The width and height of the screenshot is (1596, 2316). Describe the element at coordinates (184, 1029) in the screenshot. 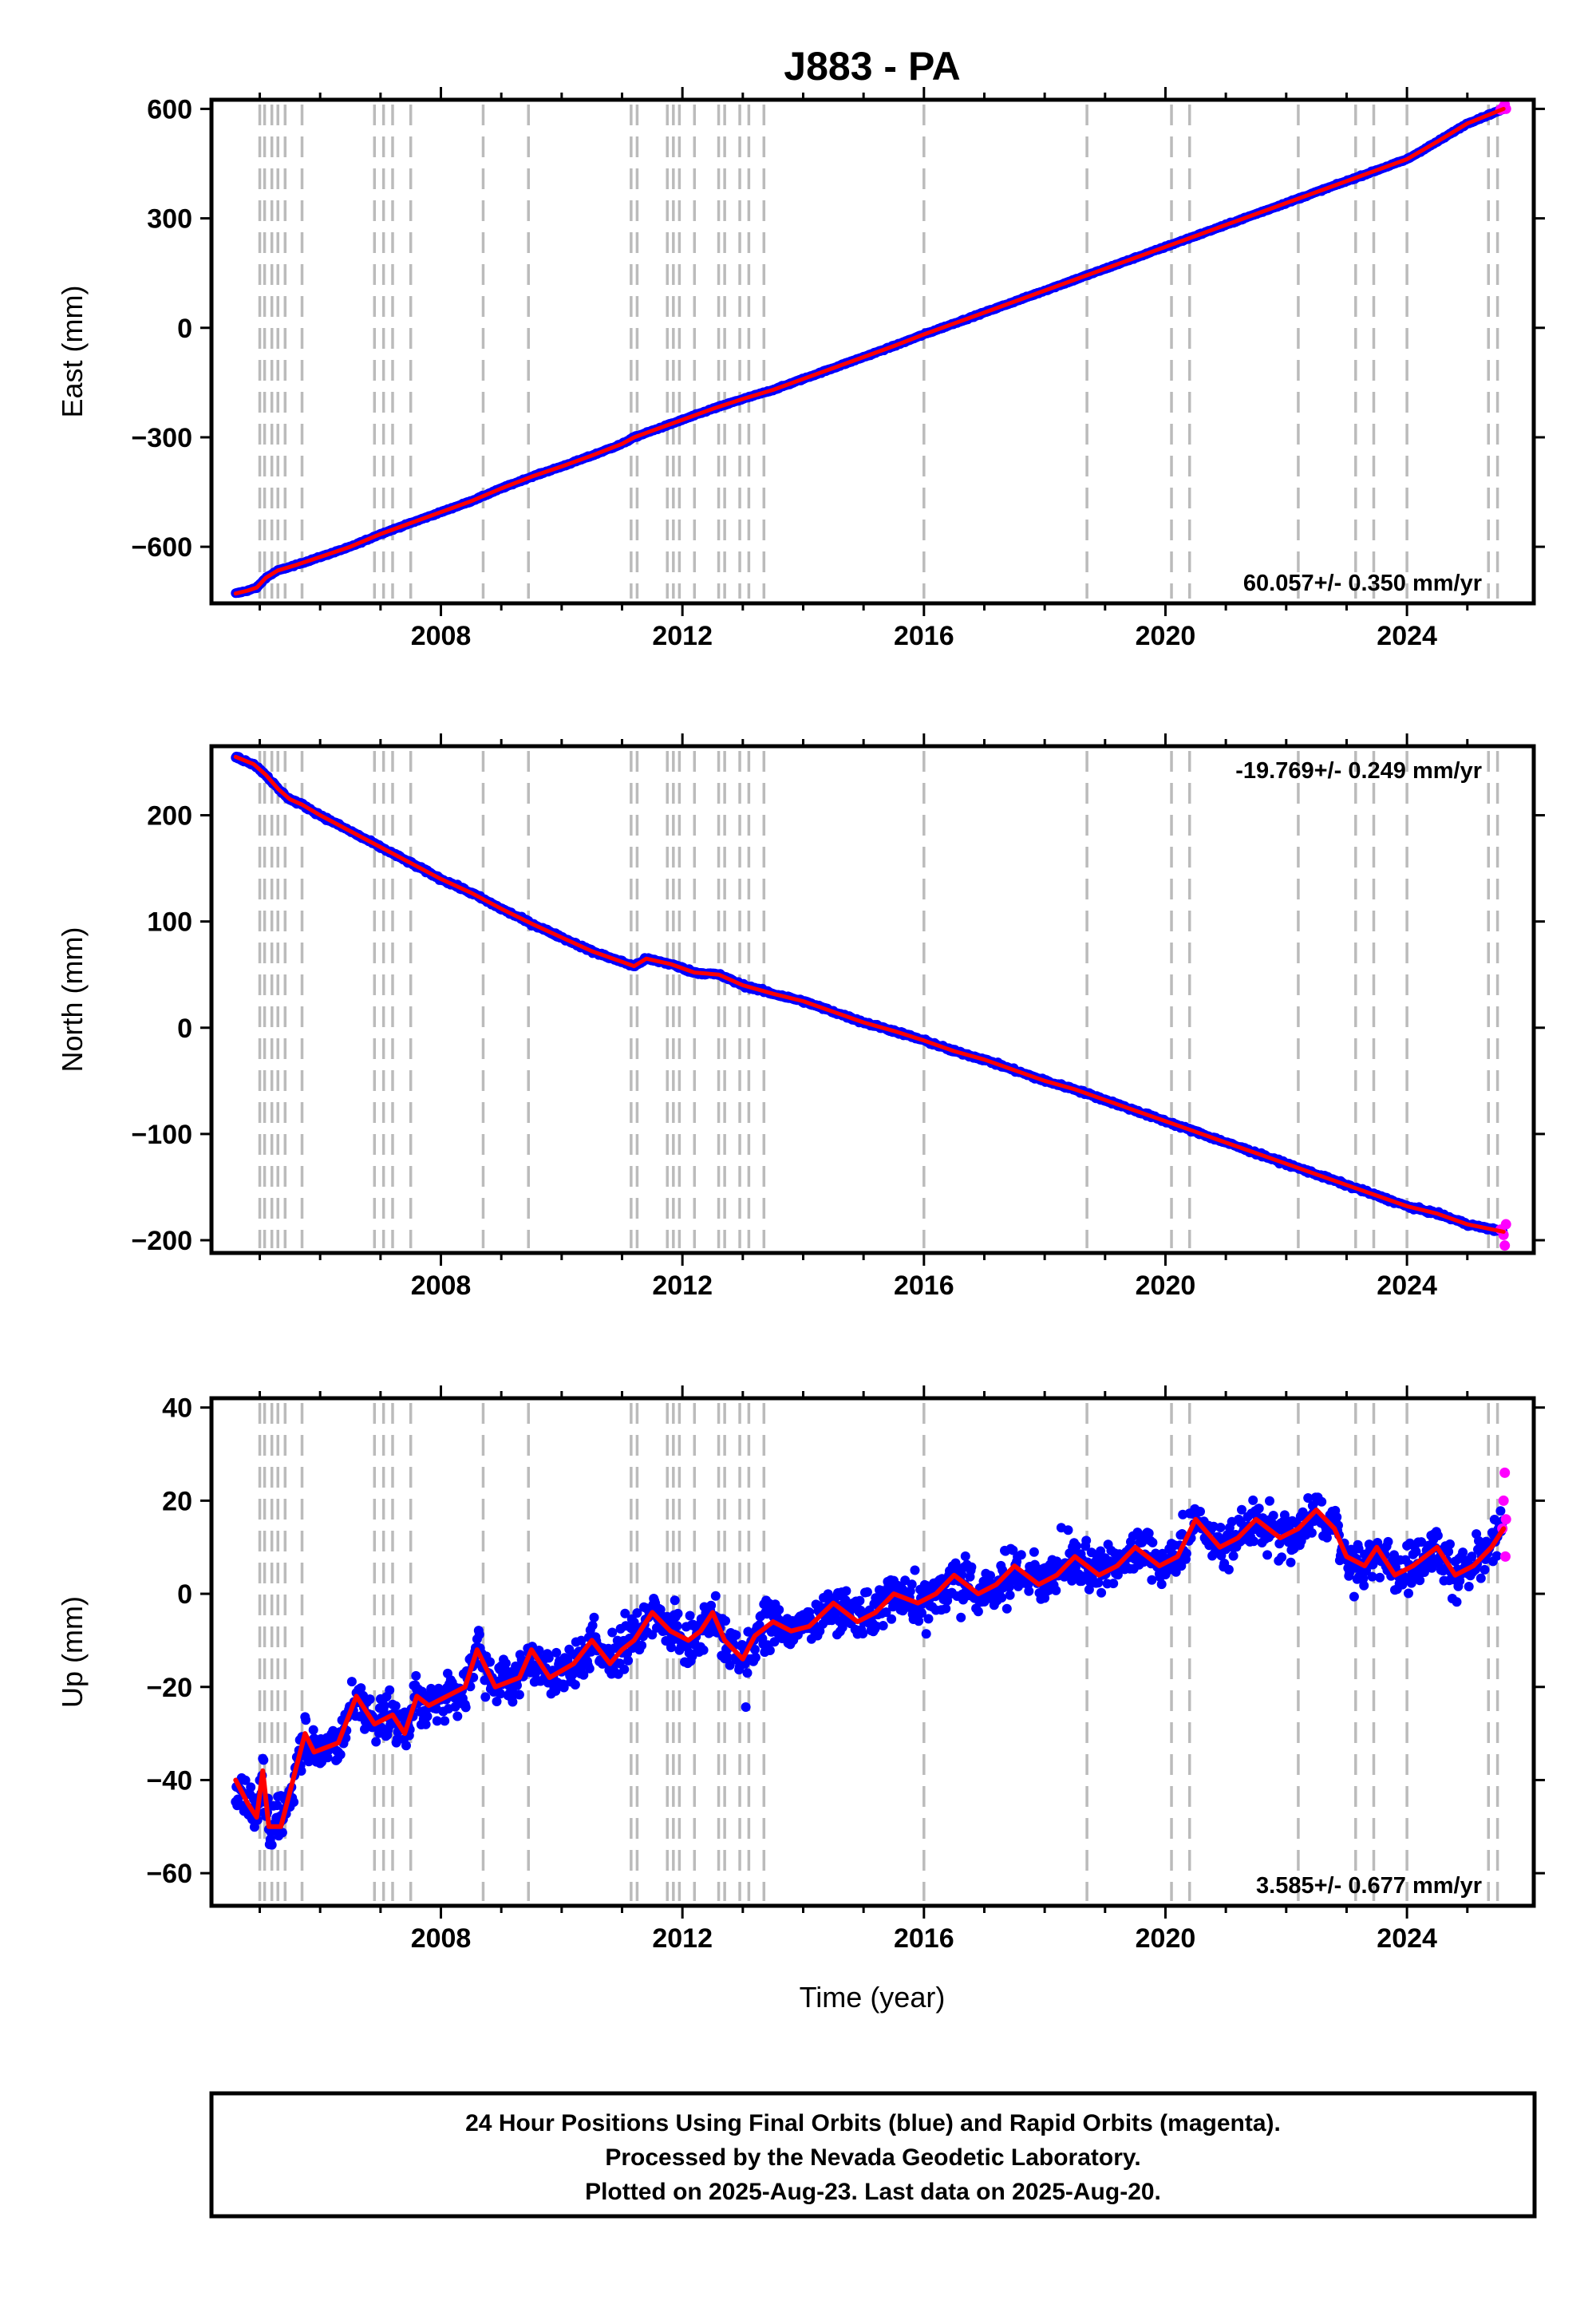

I see `north-y-tick-label: 0` at that location.